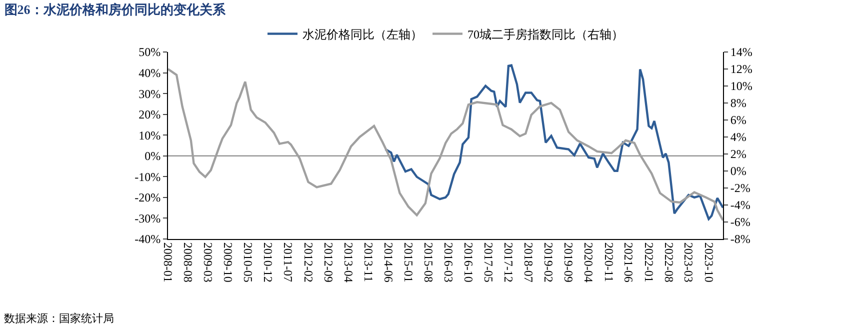 The image size is (857, 324). I want to click on x-tick-label: 2016-03, so click(448, 262).